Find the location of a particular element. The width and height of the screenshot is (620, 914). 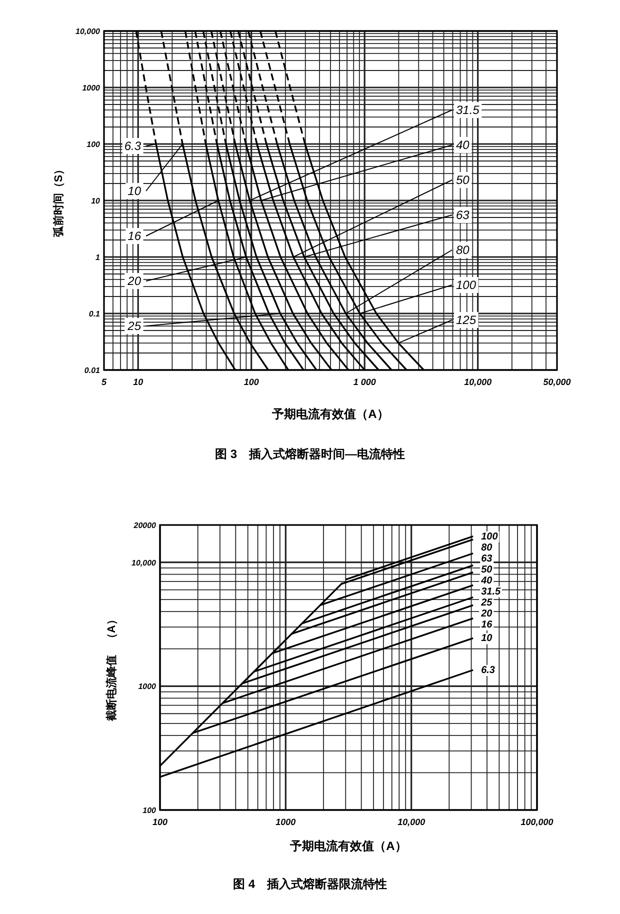

text: 图 4 插入式熔断器限流特性 is located at coordinates (310, 884).